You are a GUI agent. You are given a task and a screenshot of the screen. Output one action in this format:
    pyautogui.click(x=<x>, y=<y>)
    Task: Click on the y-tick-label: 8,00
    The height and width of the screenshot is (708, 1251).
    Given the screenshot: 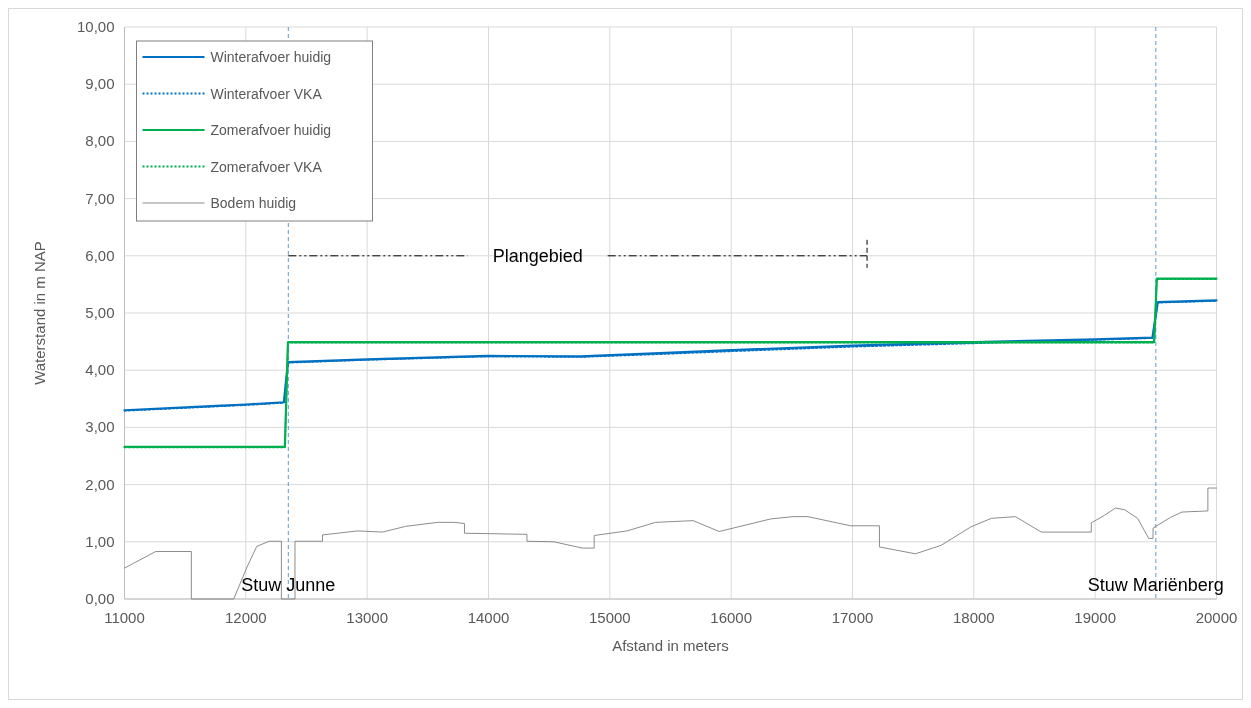 What is the action you would take?
    pyautogui.click(x=100, y=141)
    